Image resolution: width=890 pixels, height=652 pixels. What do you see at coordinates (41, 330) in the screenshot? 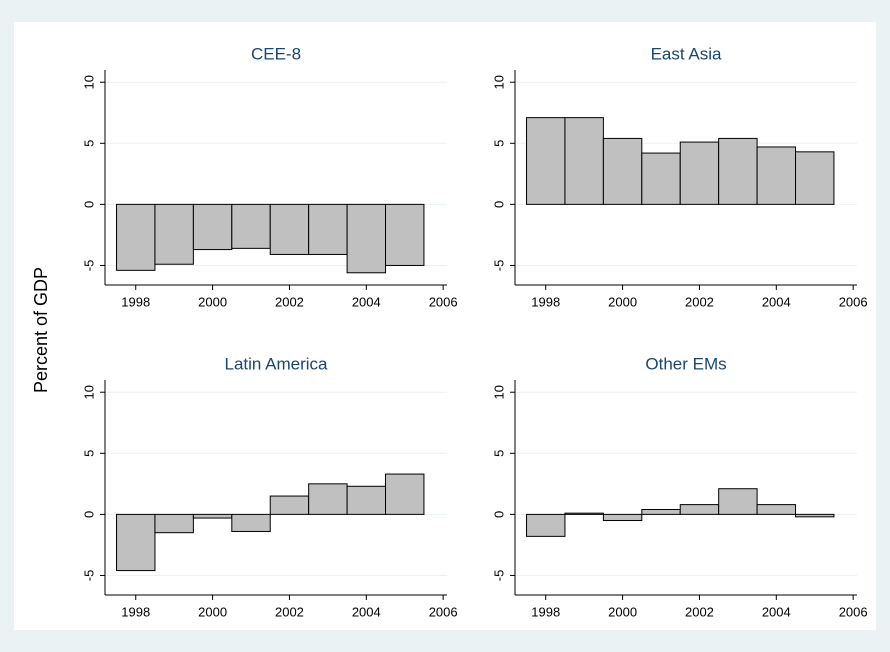
I see `y-axis-label: Percent of GDP` at bounding box center [41, 330].